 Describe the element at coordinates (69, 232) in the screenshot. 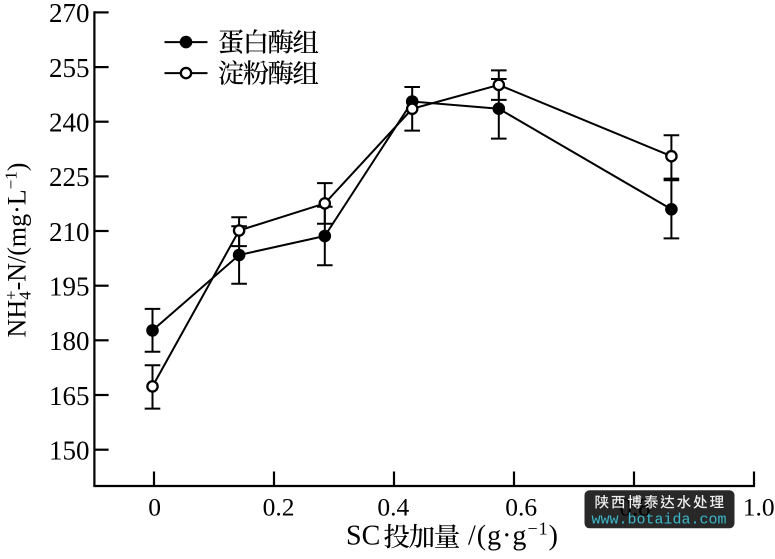

I see `svg-text: 210` at that location.